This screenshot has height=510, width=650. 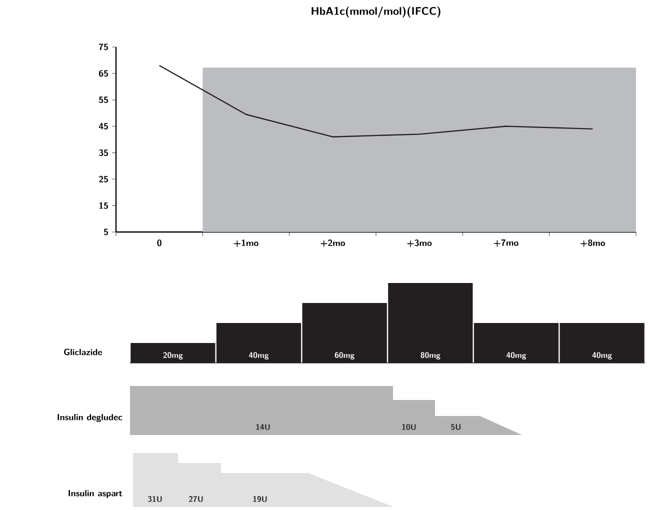 I want to click on chart-title: HbA1c(mmol/mol)(IFCC), so click(x=376, y=12).